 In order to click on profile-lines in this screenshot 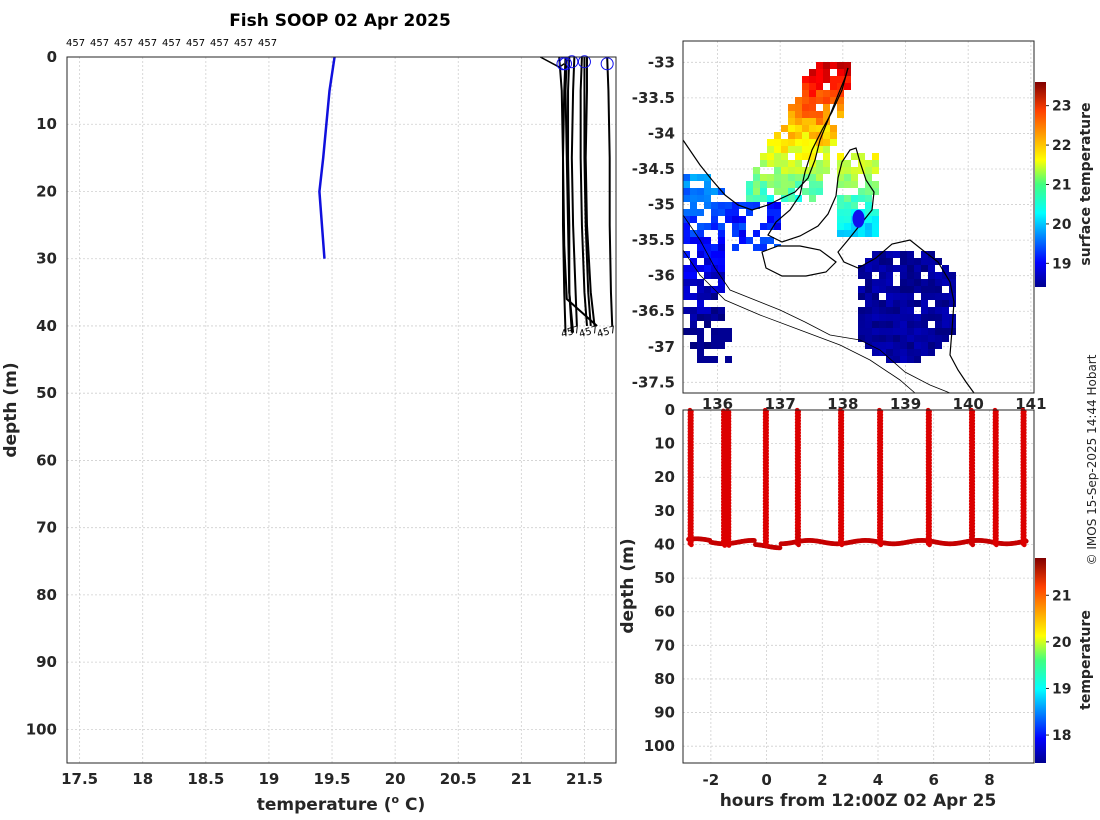, I will do `click(466, 194)`.